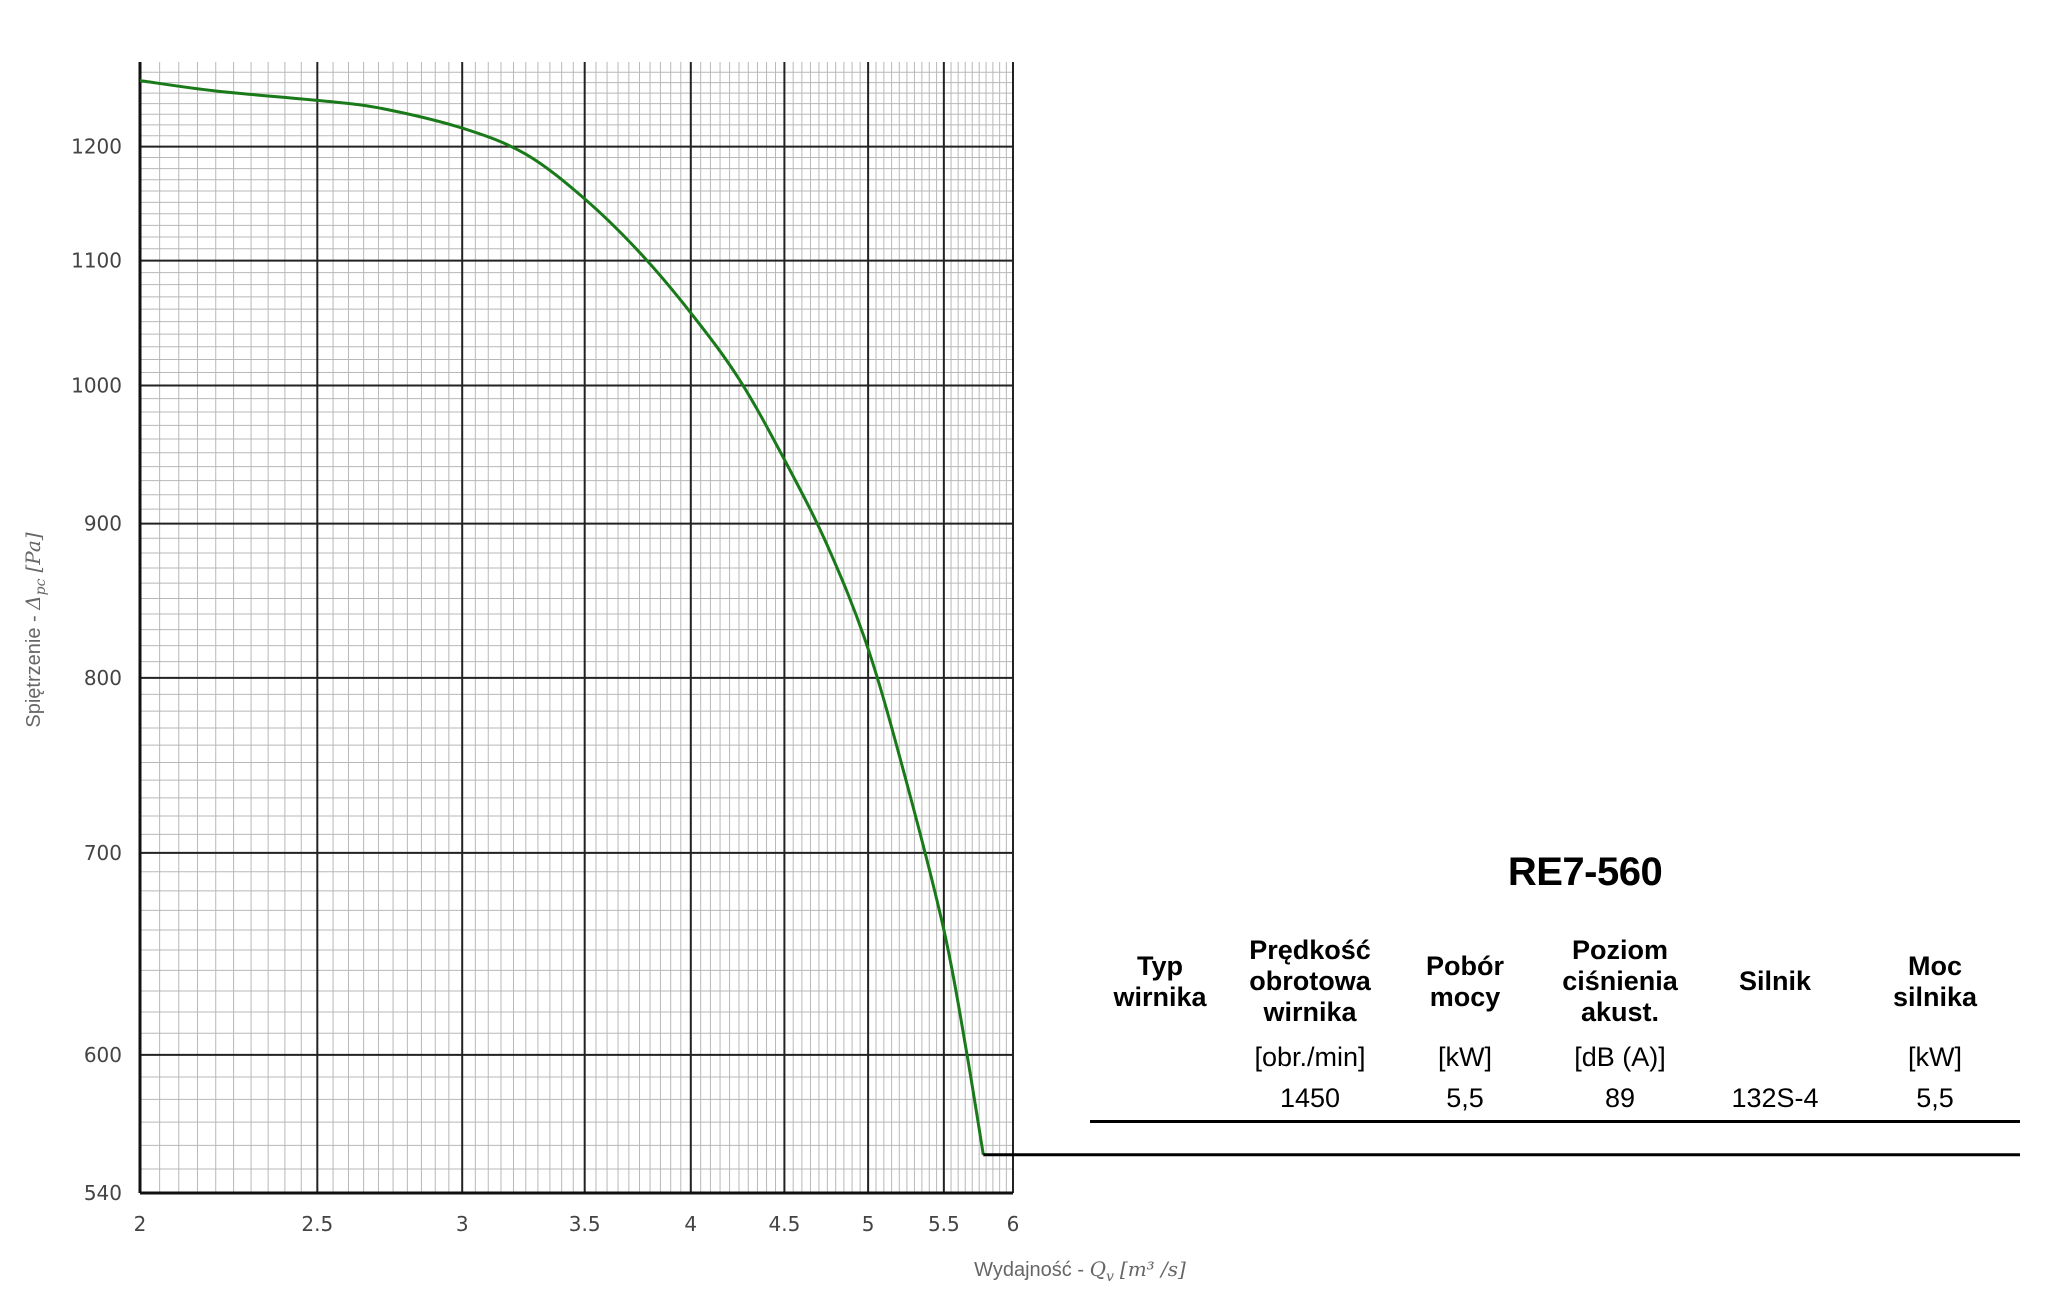 This screenshot has width=2066, height=1299. What do you see at coordinates (1310, 1101) in the screenshot?
I see `value-impeller-speed: 1450` at bounding box center [1310, 1101].